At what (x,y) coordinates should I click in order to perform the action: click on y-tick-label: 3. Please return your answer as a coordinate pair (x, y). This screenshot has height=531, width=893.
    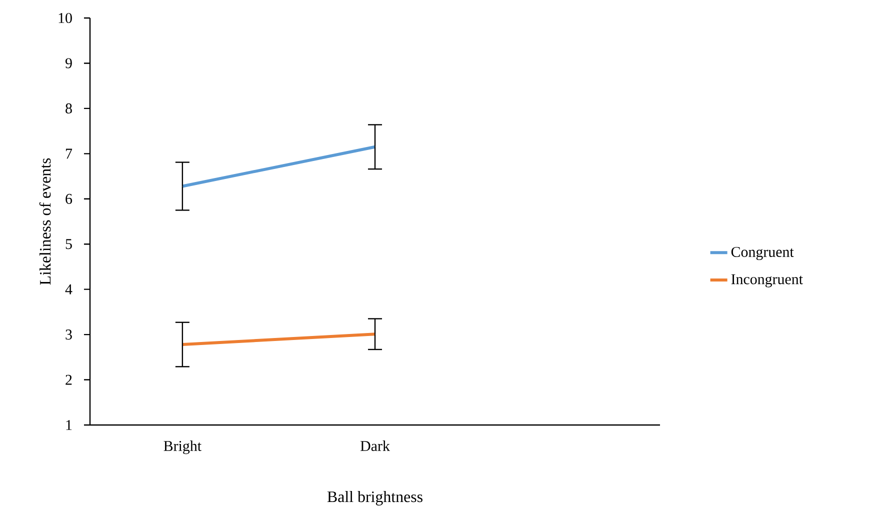
    Looking at the image, I should click on (69, 335).